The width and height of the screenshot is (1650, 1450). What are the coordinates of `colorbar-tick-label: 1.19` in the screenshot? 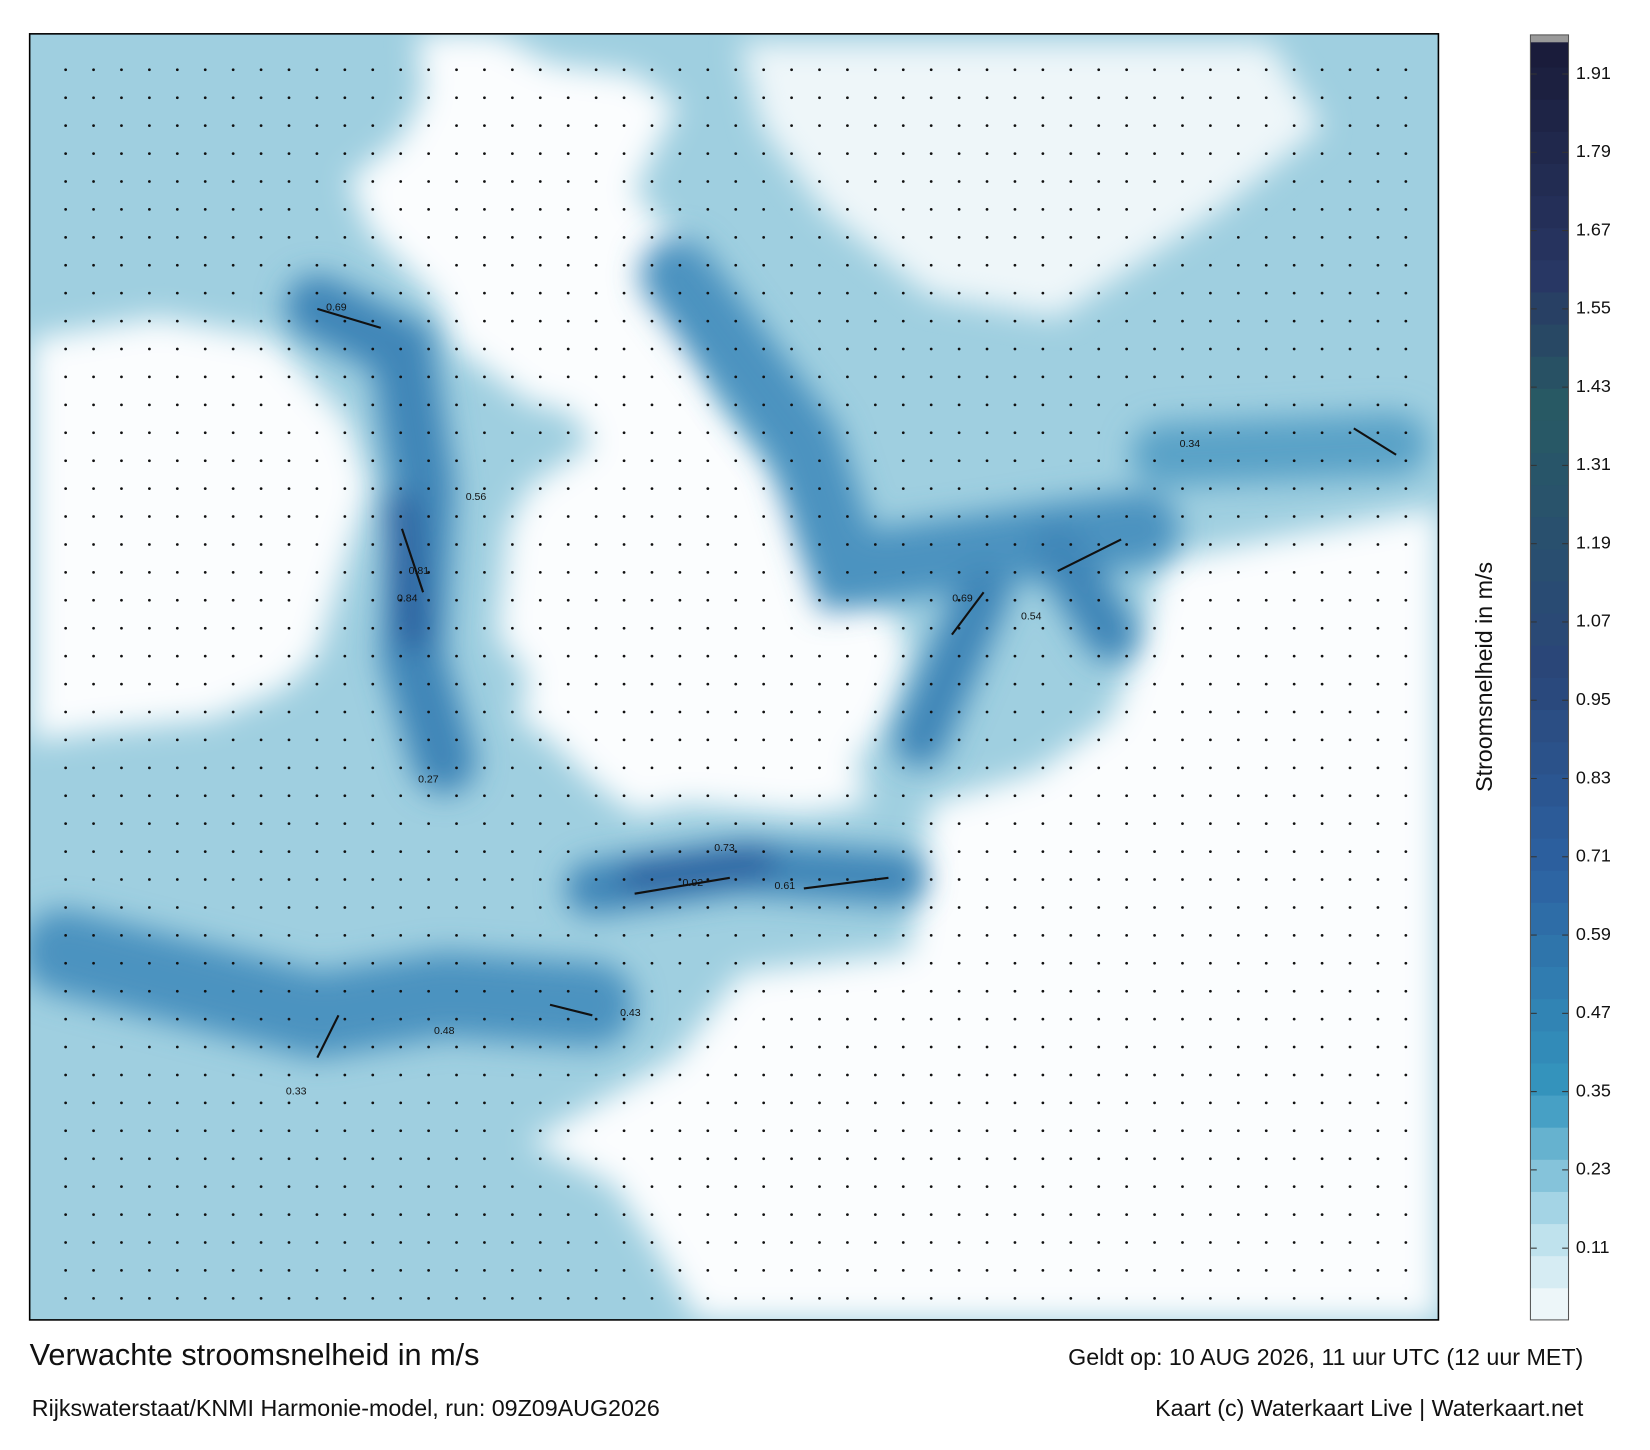 It's located at (1593, 542).